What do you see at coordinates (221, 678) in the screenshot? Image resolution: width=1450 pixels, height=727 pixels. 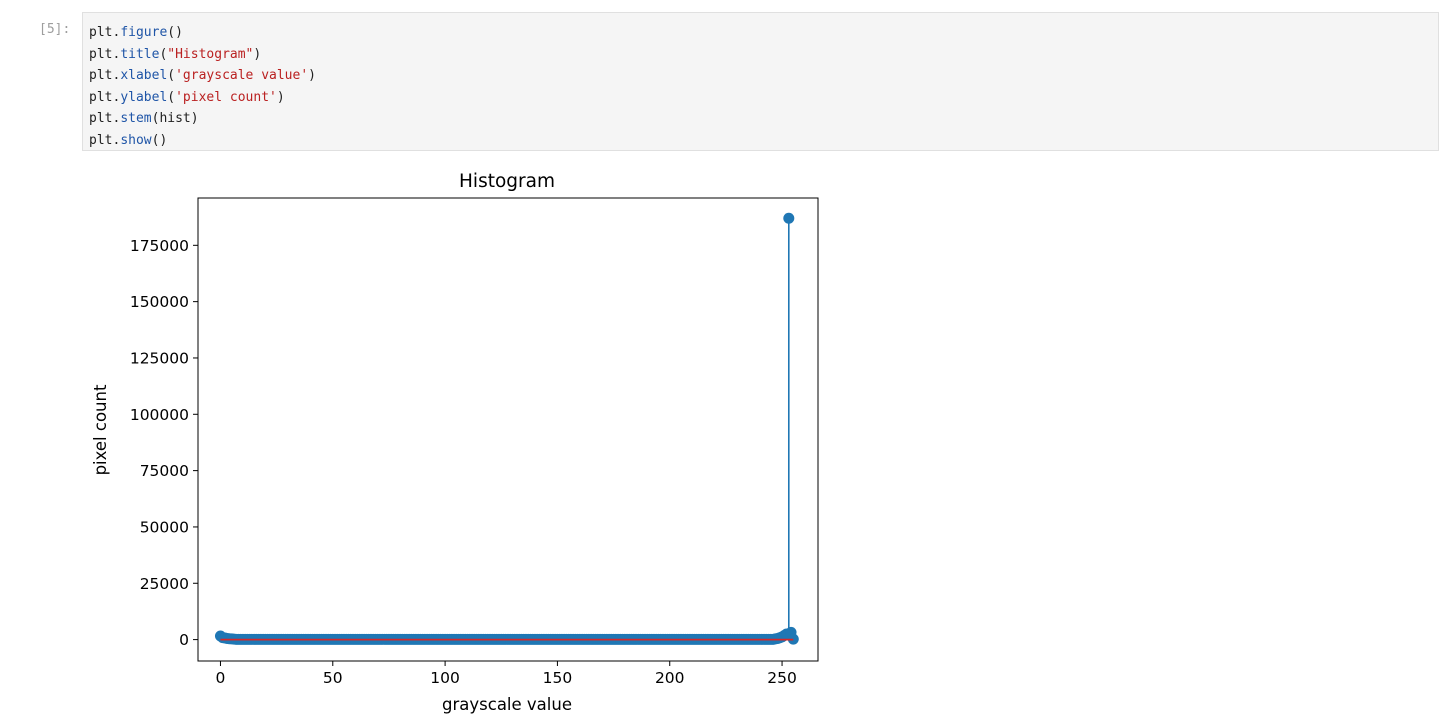 I see `x-tick-label: 0` at bounding box center [221, 678].